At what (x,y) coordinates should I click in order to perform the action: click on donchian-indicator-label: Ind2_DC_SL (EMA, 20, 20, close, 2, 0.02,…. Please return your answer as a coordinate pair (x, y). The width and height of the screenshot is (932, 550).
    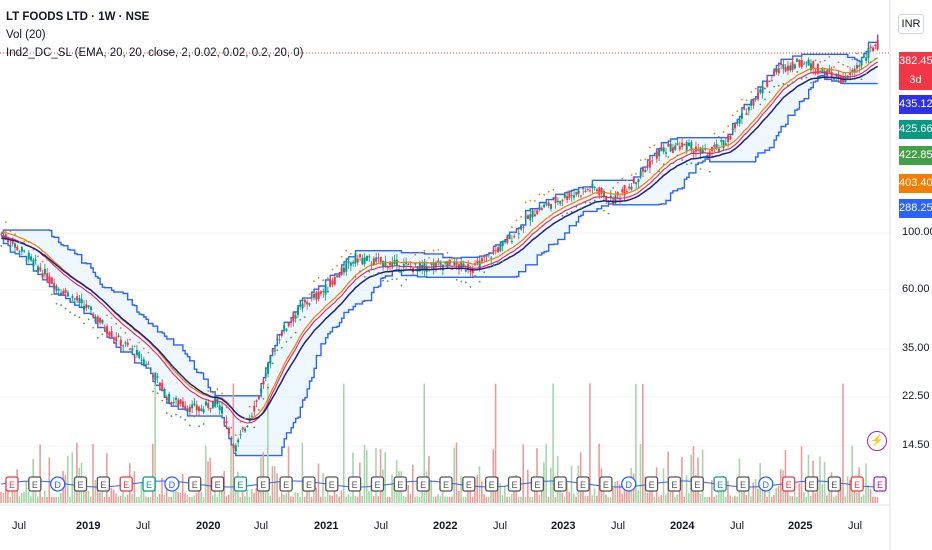
    Looking at the image, I should click on (155, 53).